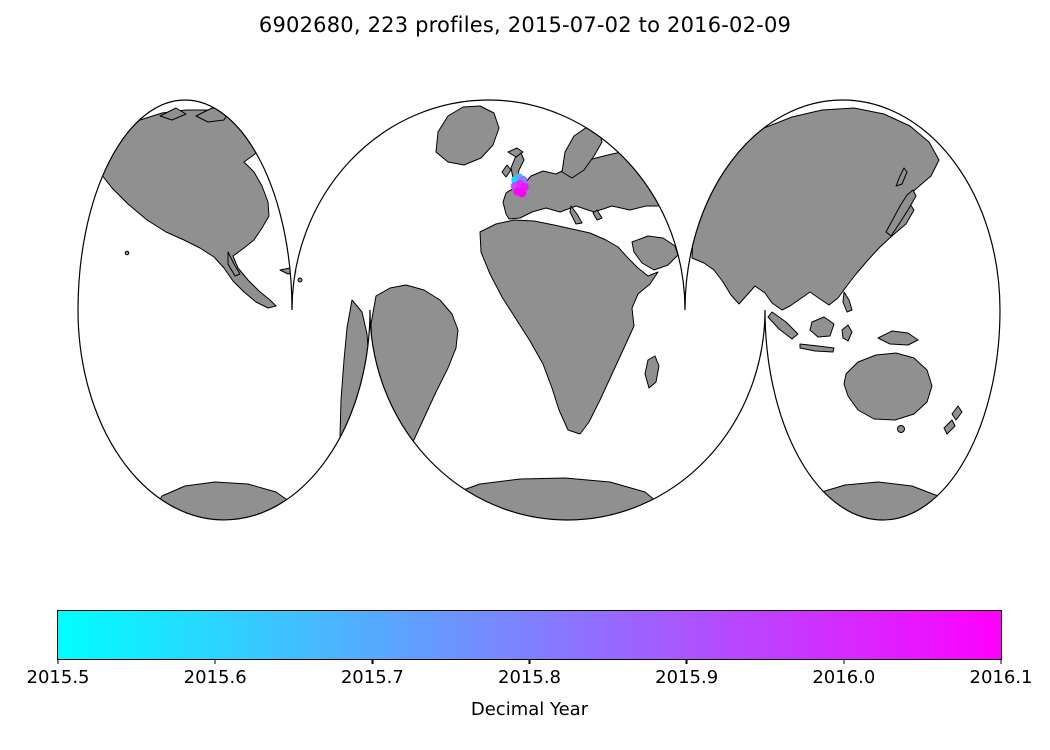  Describe the element at coordinates (372, 677) in the screenshot. I see `tick-label: 2015.7` at that location.